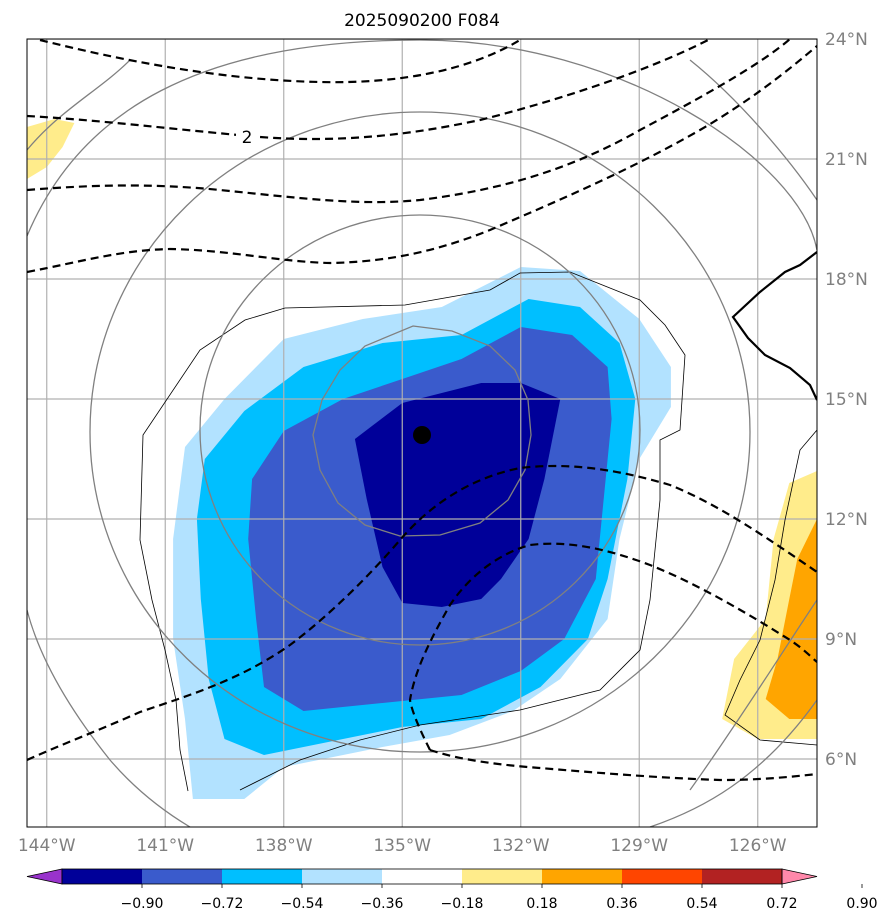  Describe the element at coordinates (861, 904) in the screenshot. I see `colorbar-tick-label: 0.90` at that location.